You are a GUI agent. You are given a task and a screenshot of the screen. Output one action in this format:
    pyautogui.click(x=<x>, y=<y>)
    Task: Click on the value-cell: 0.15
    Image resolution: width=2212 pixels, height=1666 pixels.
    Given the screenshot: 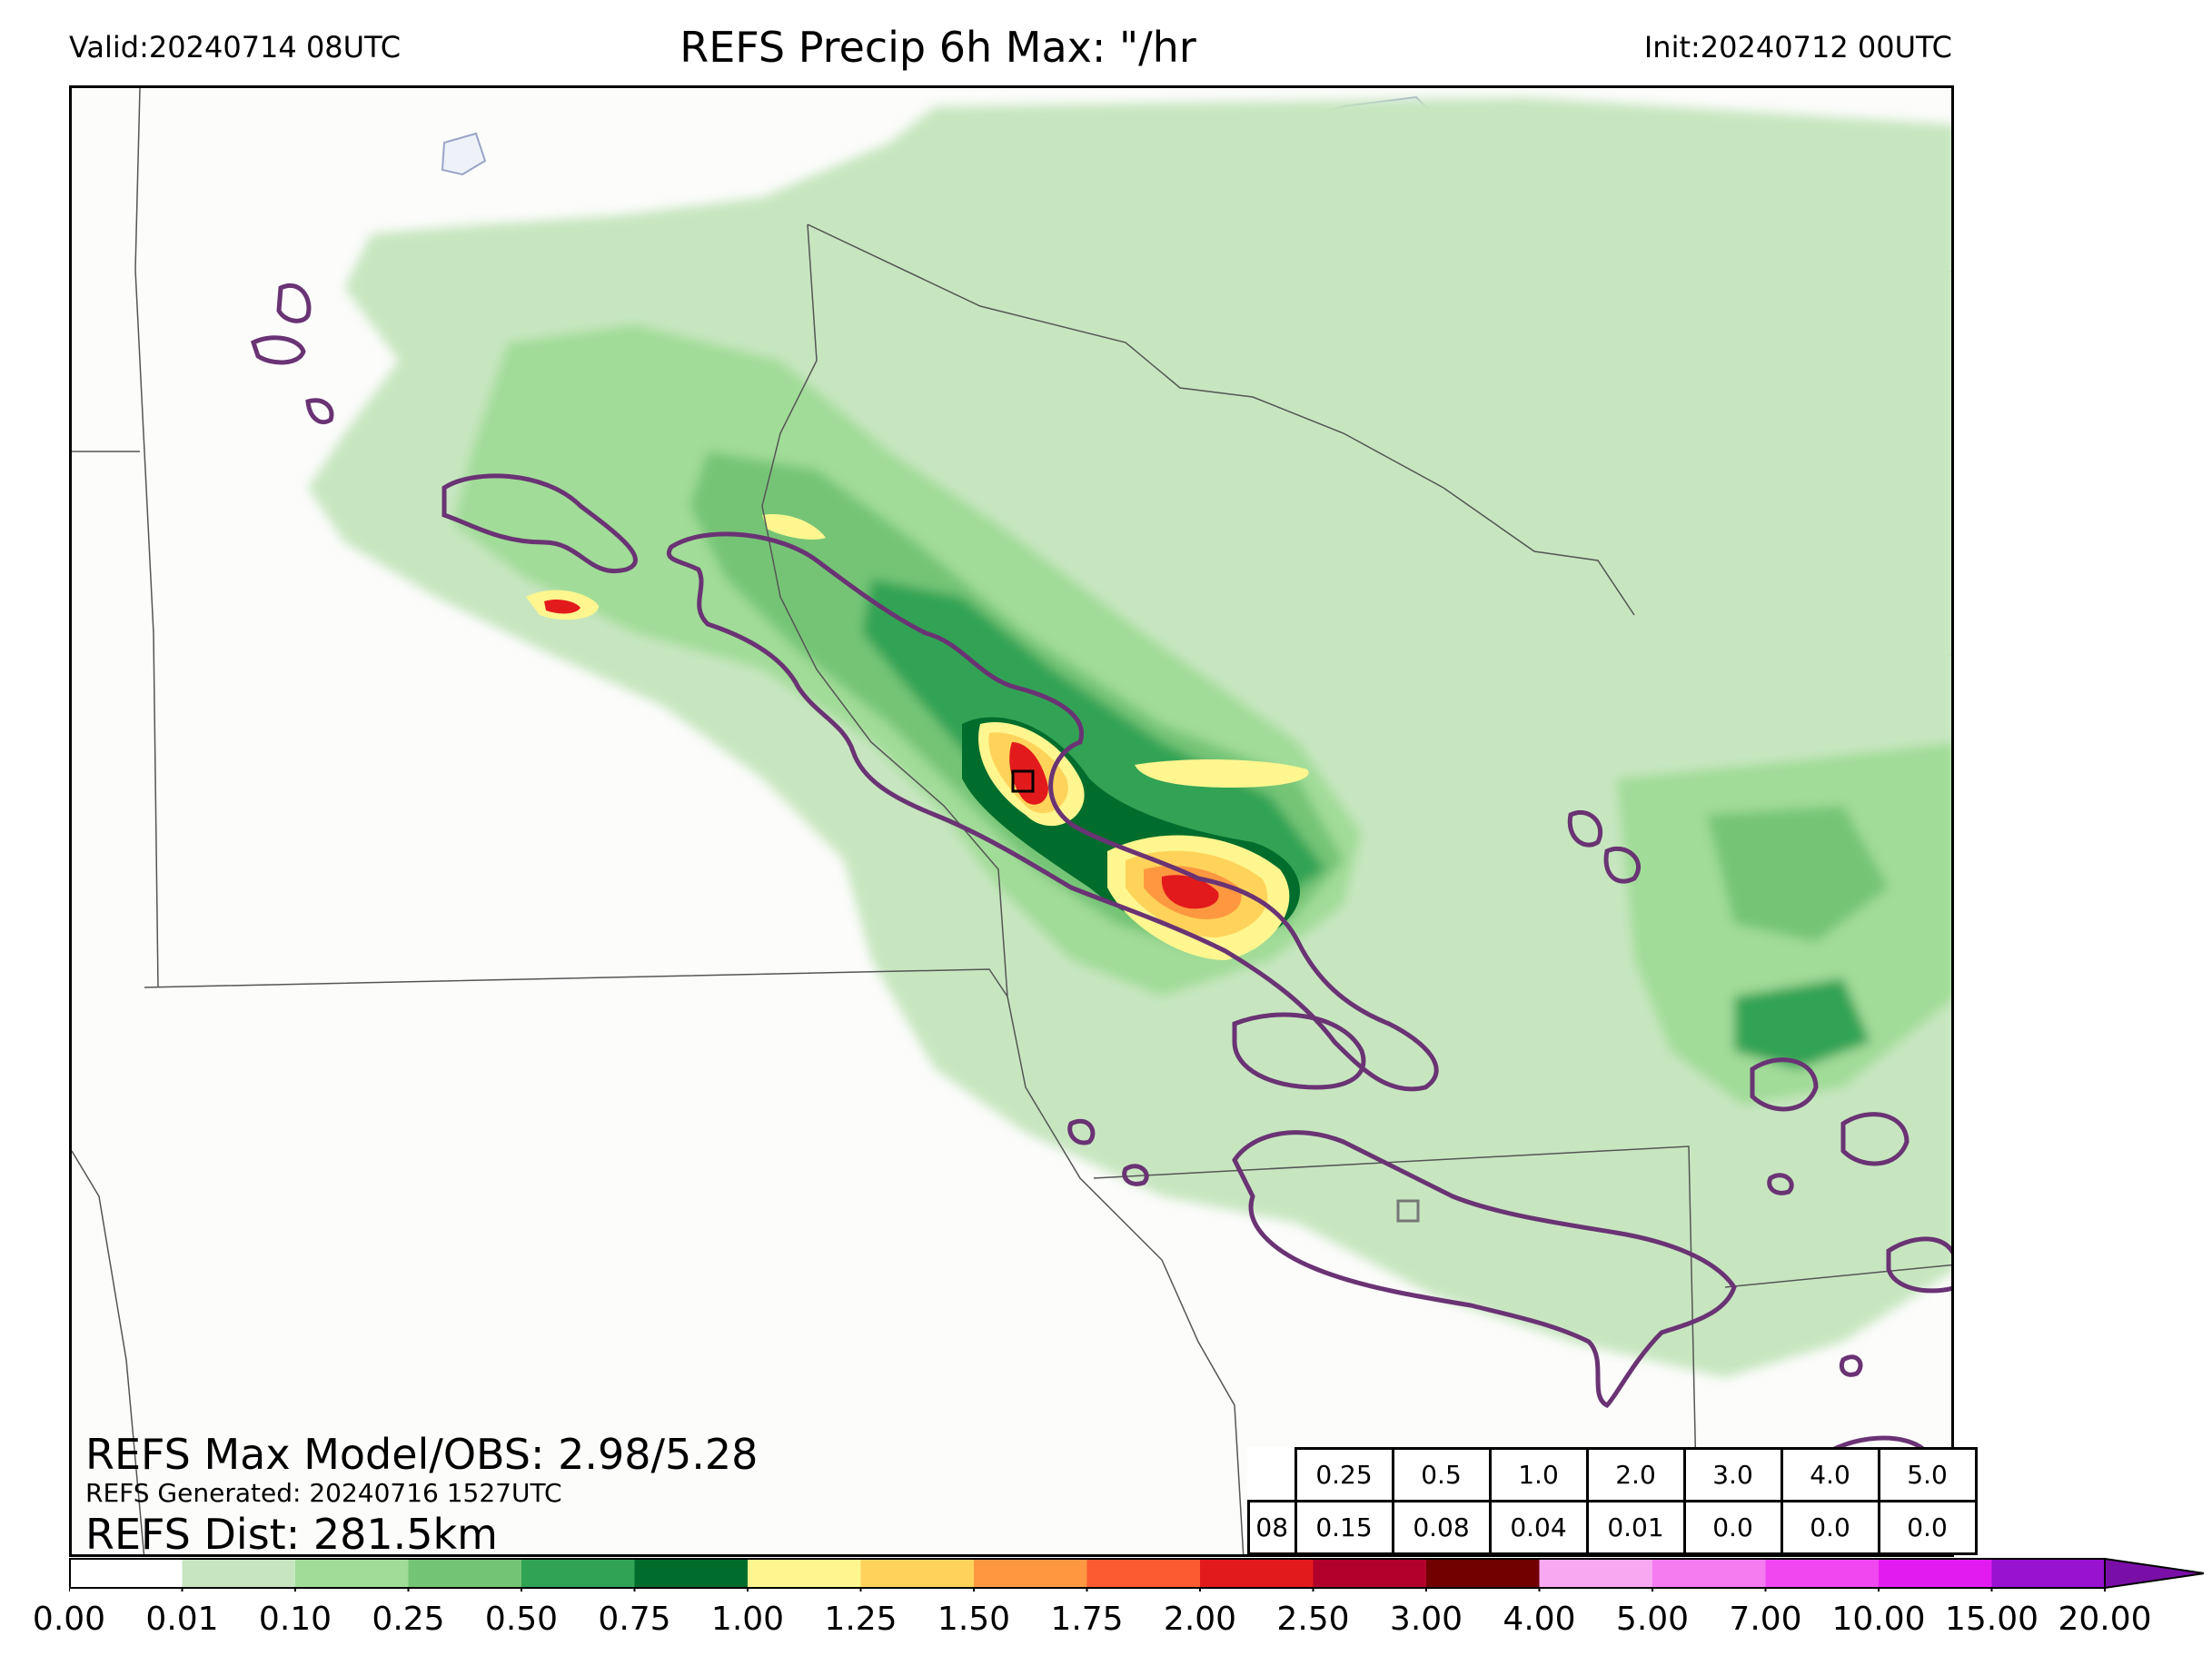 What is the action you would take?
    pyautogui.click(x=1344, y=1527)
    